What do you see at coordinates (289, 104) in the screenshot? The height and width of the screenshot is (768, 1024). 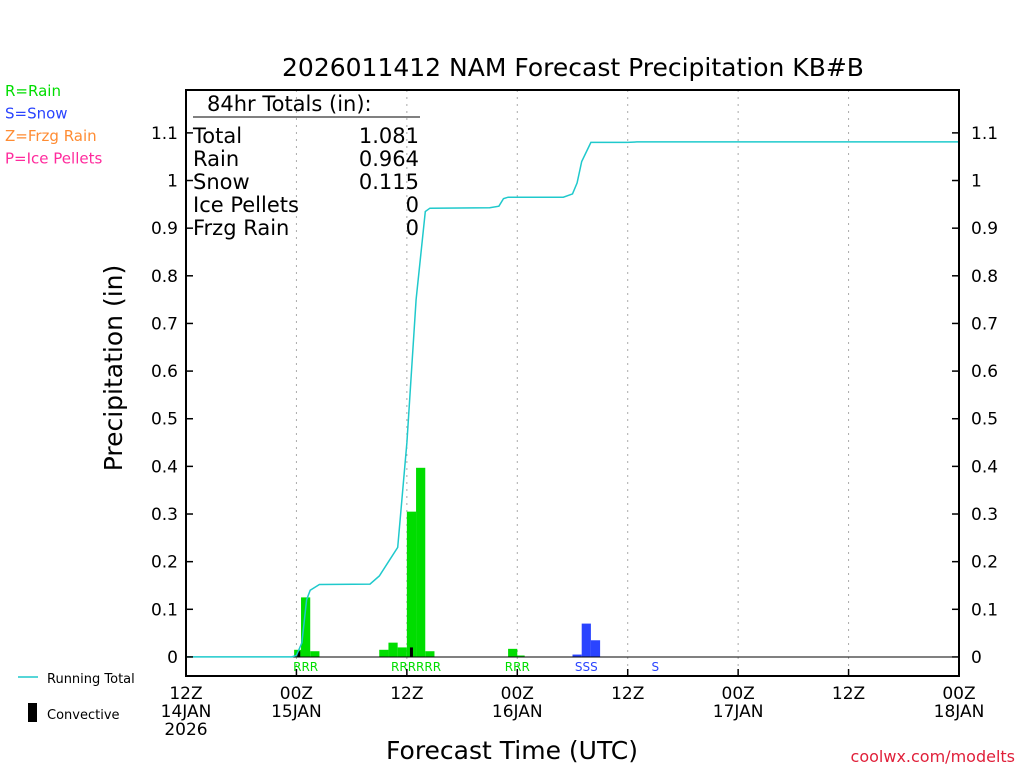 I see `totals-header: 84hr Totals (in):` at bounding box center [289, 104].